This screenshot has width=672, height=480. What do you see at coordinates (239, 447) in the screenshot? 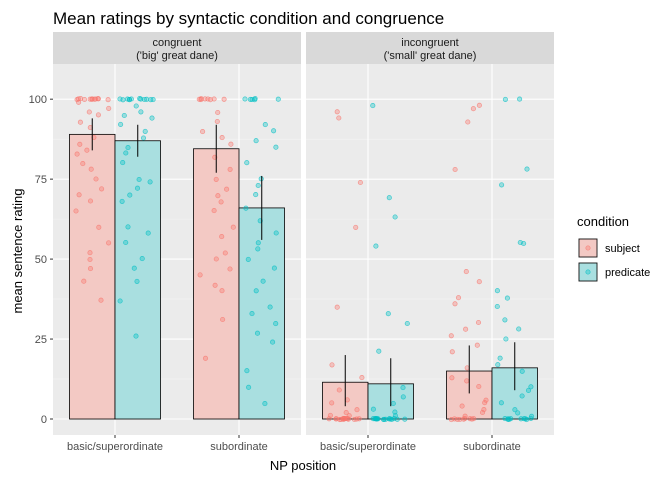
I see `x-tick-label: subordinate` at bounding box center [239, 447].